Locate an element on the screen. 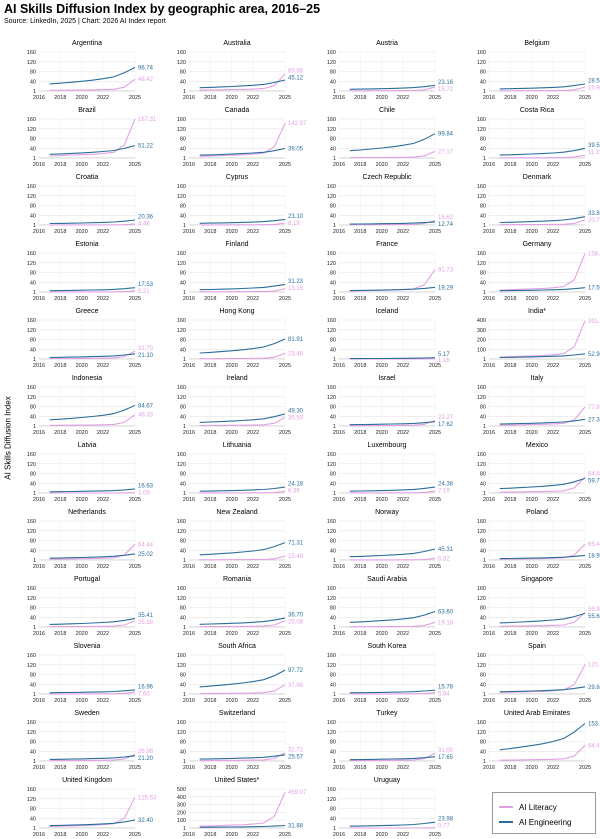 This screenshot has height=839, width=600. data-label-literacy: 11.19 is located at coordinates (594, 153).